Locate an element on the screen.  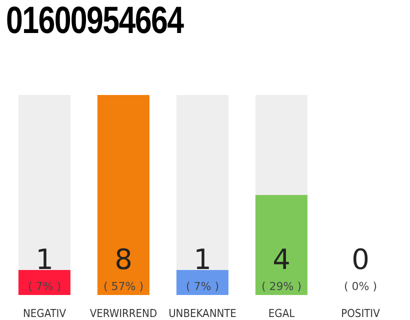
x-tick-label: NEGATIV is located at coordinates (44, 313).